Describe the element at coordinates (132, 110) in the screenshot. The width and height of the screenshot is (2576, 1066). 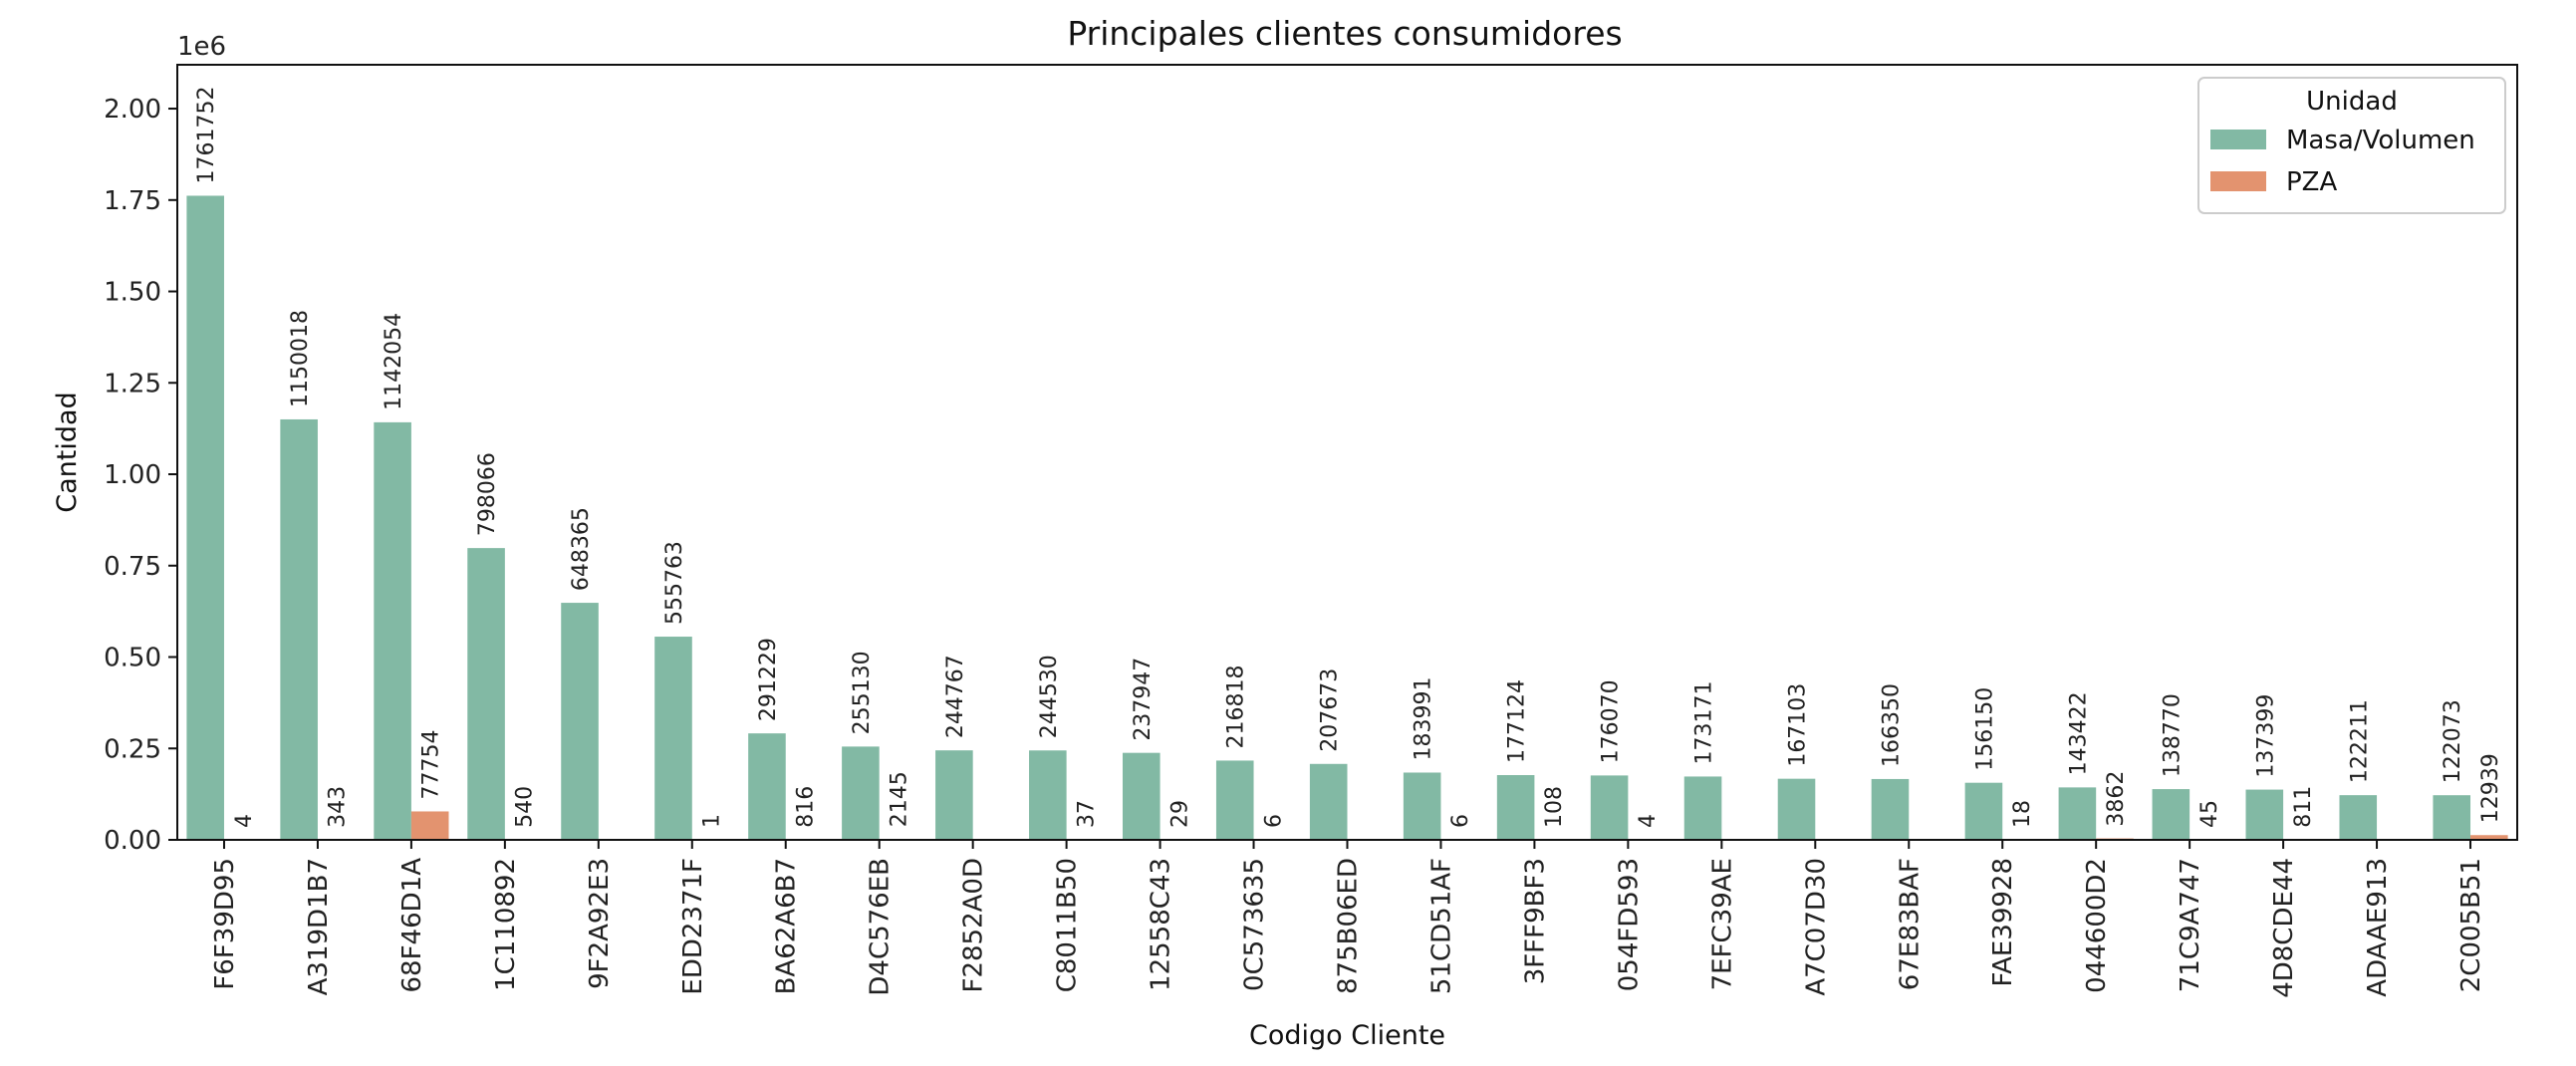
I see `y-tick-label: 2.00` at that location.